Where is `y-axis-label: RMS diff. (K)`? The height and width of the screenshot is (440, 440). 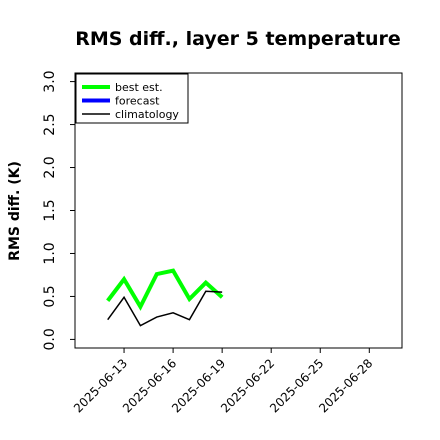 y-axis-label: RMS diff. (K) is located at coordinates (15, 211).